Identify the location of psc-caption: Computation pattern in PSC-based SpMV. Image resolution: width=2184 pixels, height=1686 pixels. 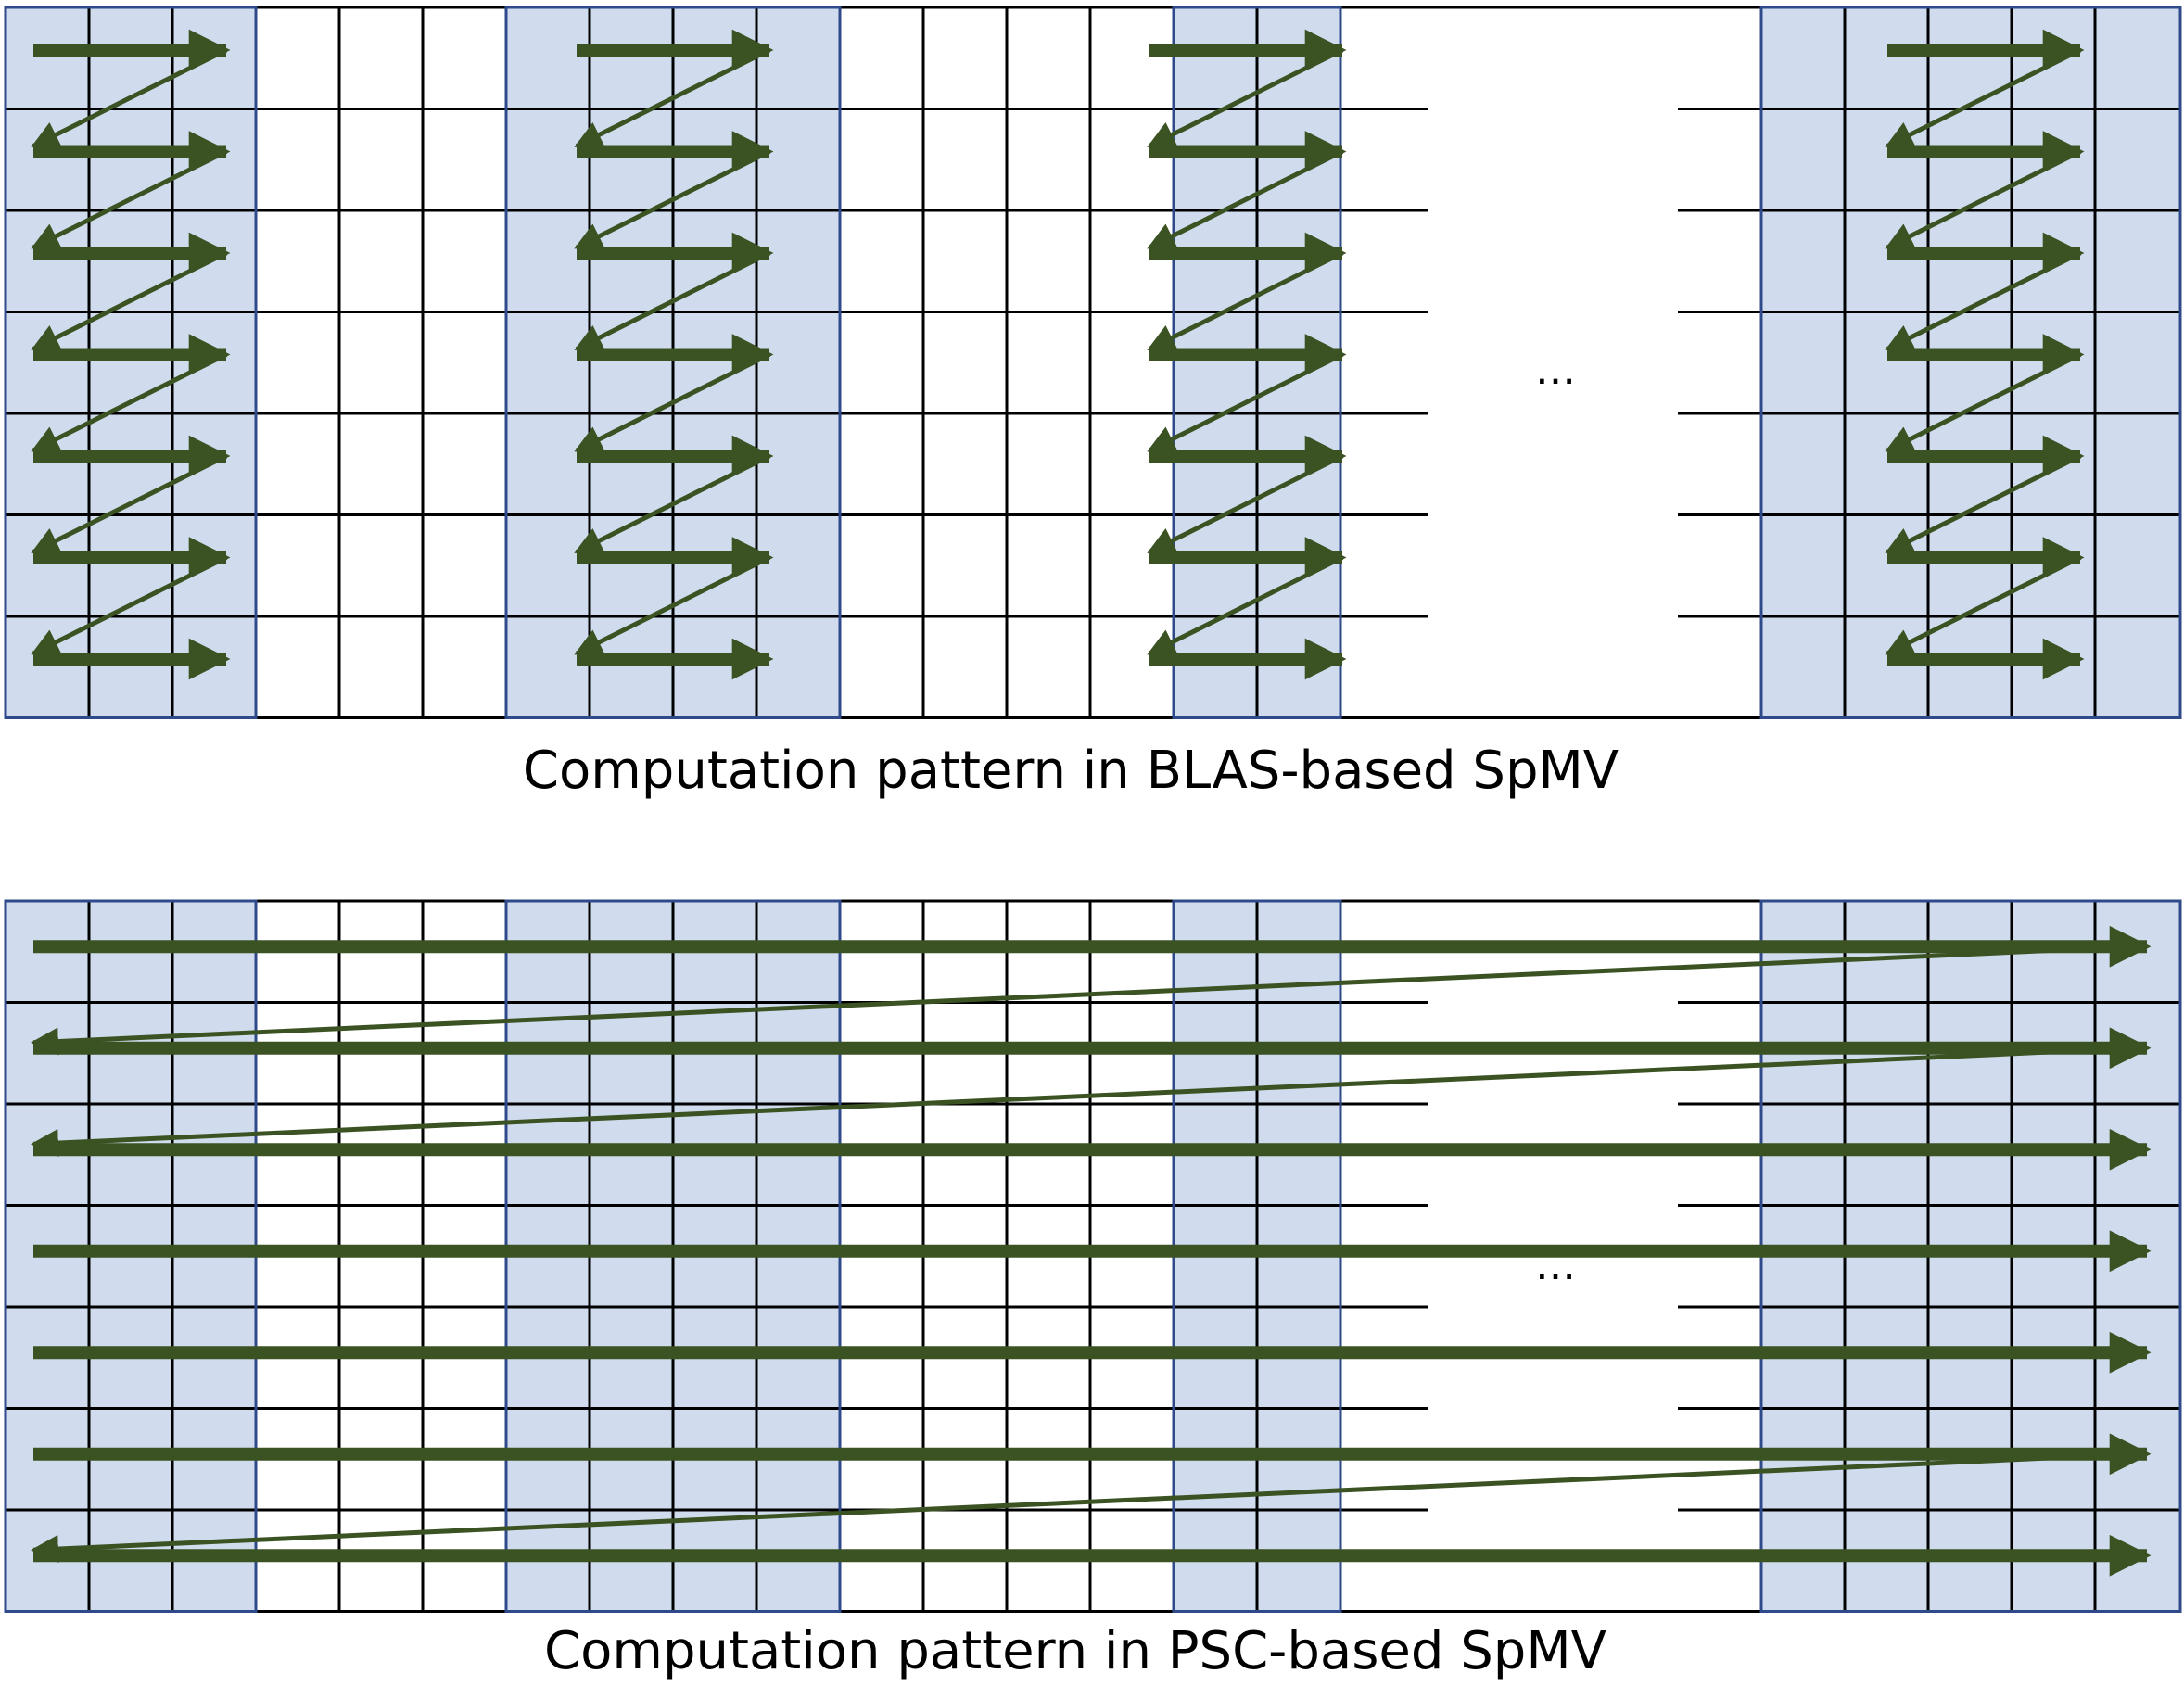
(1075, 1651).